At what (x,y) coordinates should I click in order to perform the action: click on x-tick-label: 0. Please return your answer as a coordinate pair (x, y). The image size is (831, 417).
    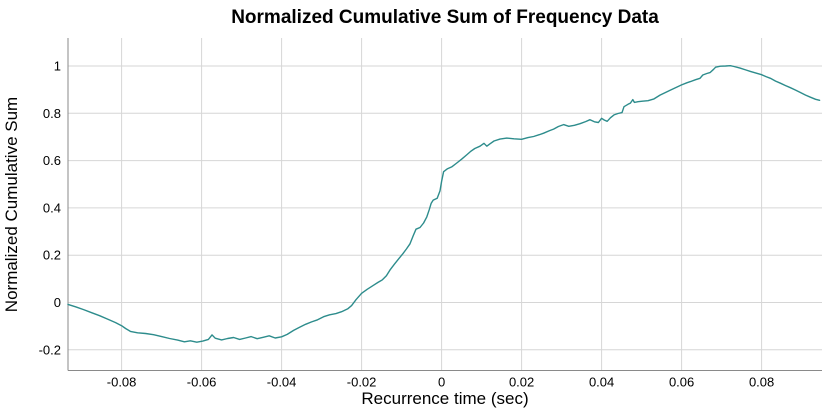
    Looking at the image, I should click on (441, 382).